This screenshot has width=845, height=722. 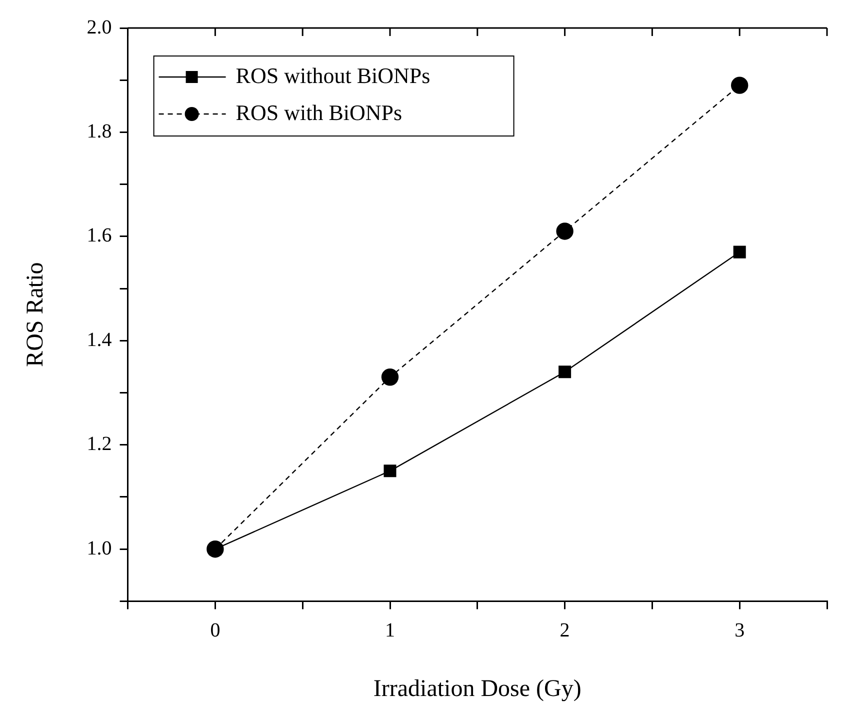 I want to click on x-tick-label: 3, so click(x=739, y=630).